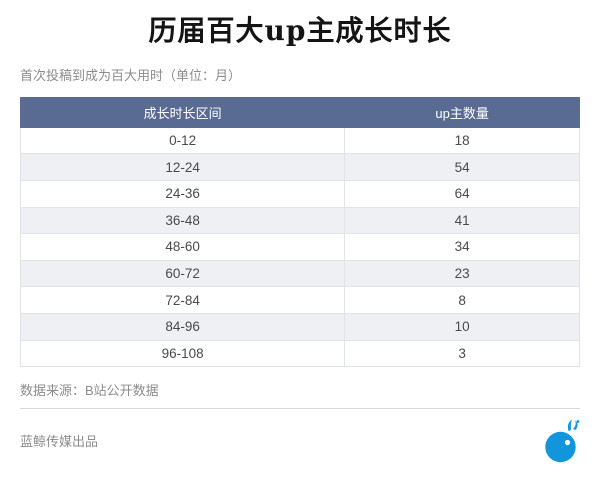  I want to click on table-row: 84-96 10, so click(299, 326).